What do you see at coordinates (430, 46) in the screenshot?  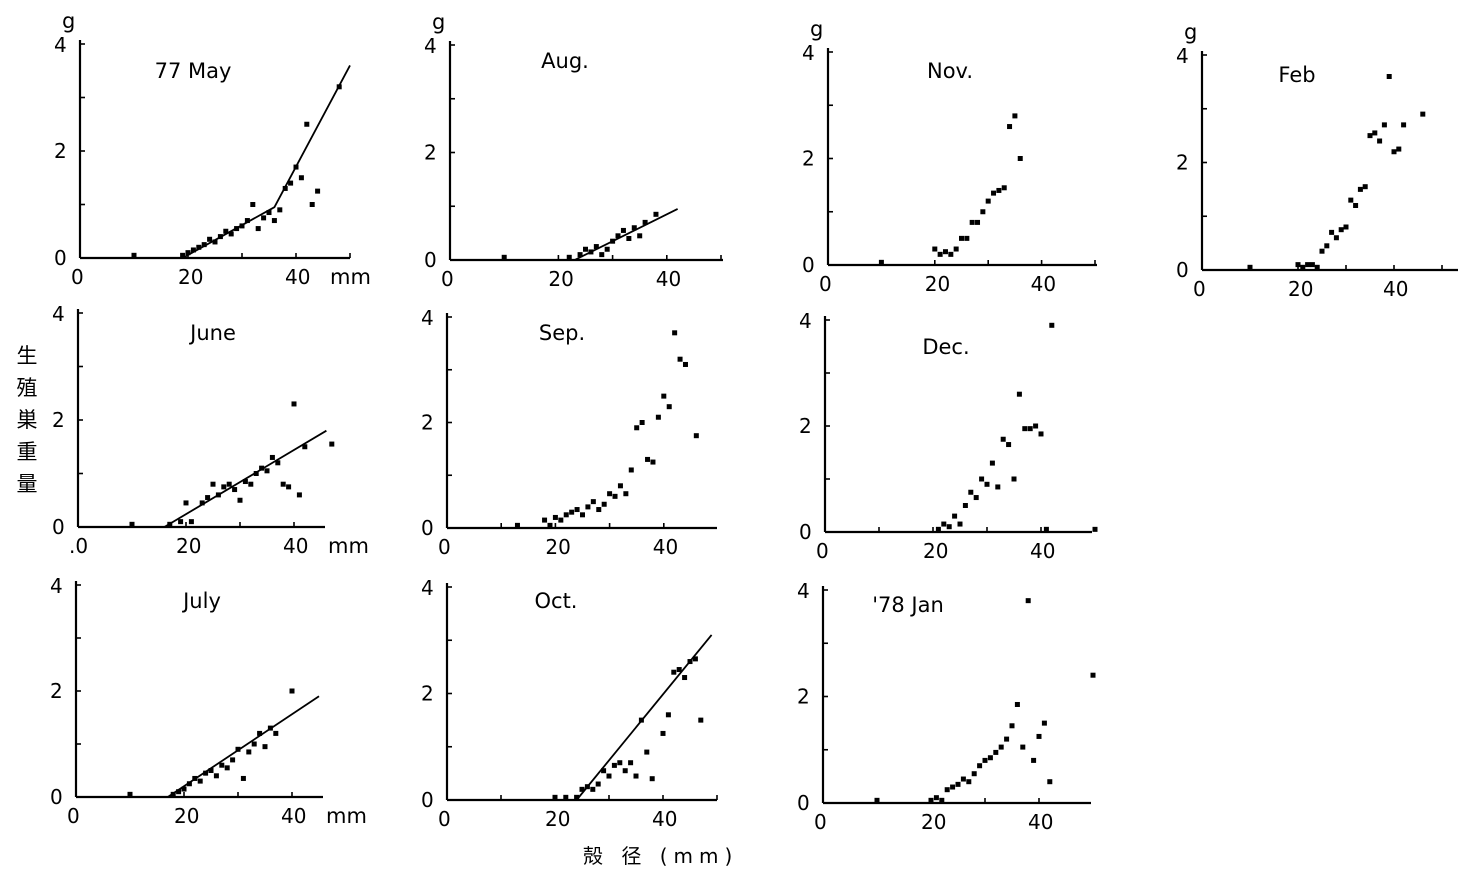 I see `y-tick-label: 4` at bounding box center [430, 46].